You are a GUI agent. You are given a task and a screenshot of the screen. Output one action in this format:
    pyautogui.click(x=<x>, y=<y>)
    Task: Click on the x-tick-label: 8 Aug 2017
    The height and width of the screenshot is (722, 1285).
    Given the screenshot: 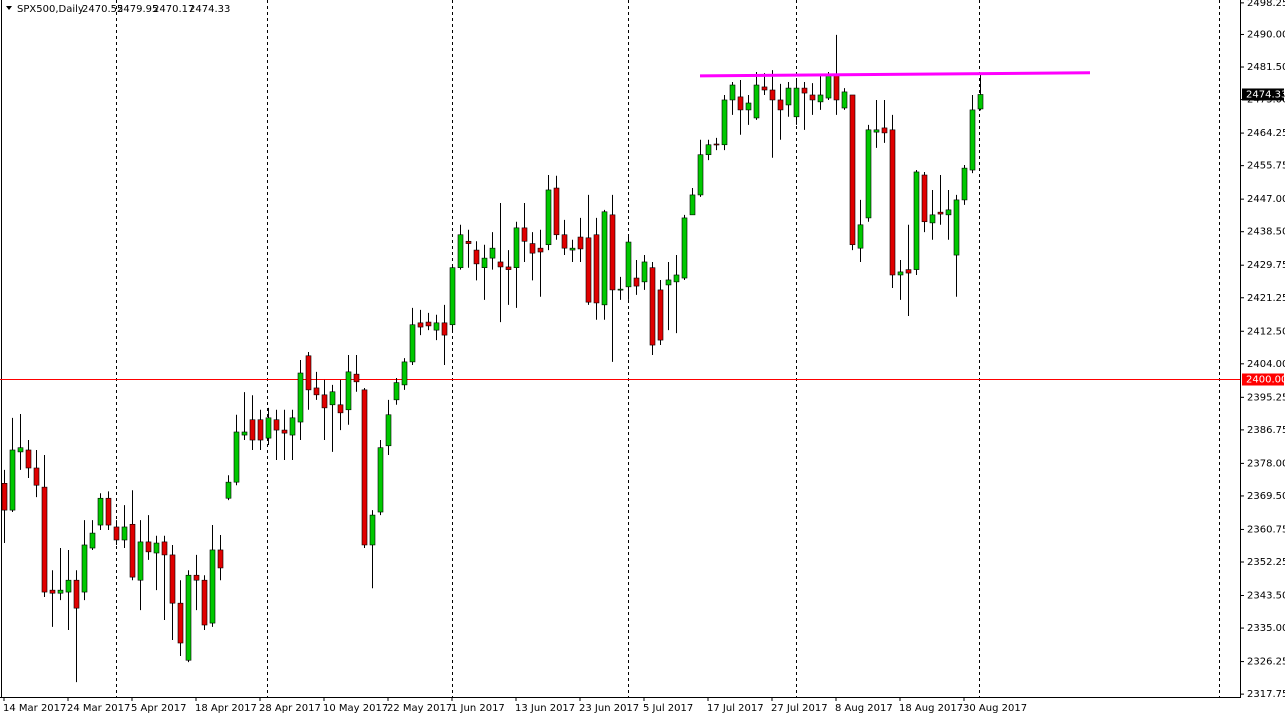 What is the action you would take?
    pyautogui.click(x=864, y=708)
    